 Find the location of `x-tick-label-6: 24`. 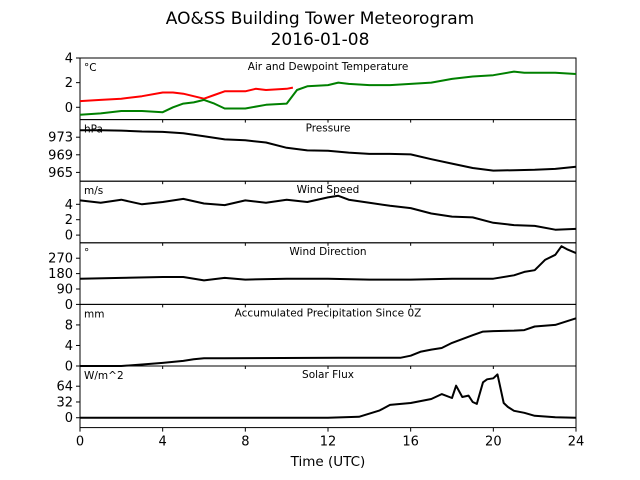

x-tick-label-6: 24 is located at coordinates (576, 442).